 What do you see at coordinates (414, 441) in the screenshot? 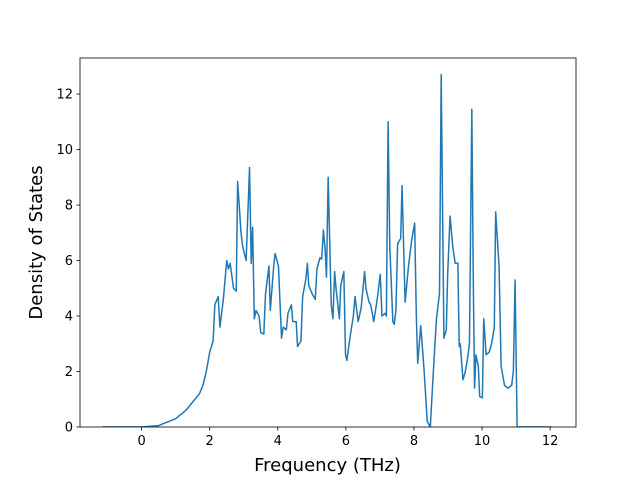
I see `x-tick-label: 8` at bounding box center [414, 441].